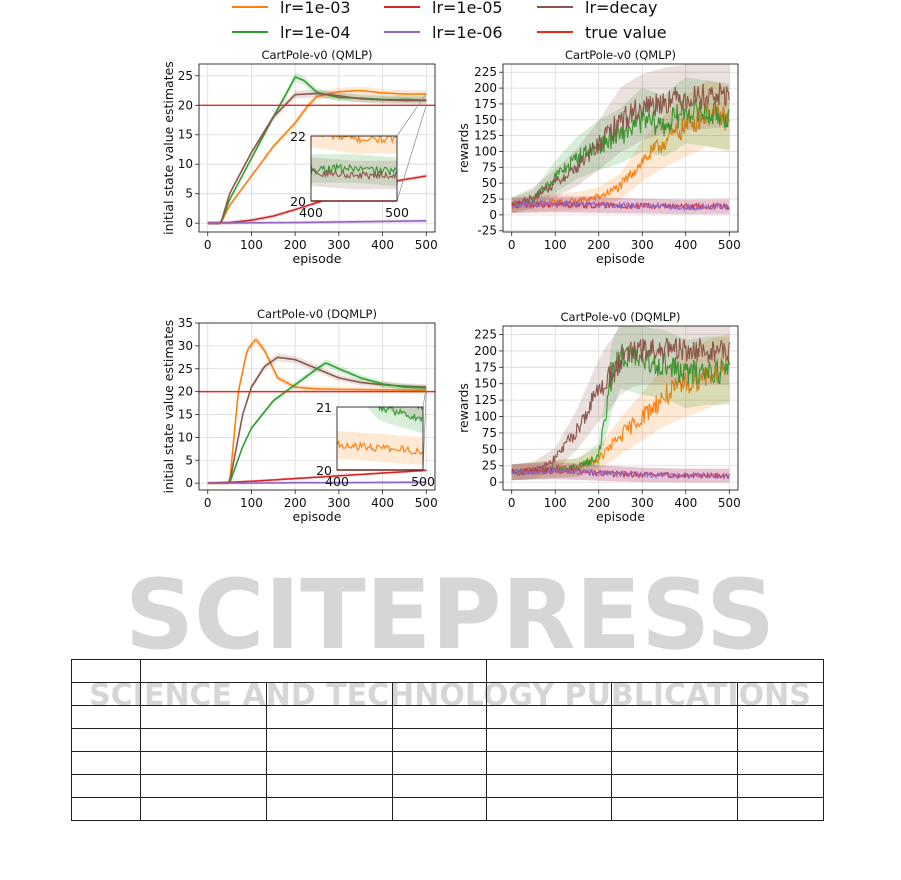  What do you see at coordinates (185, 323) in the screenshot?
I see `y-tick-label: 35` at bounding box center [185, 323].